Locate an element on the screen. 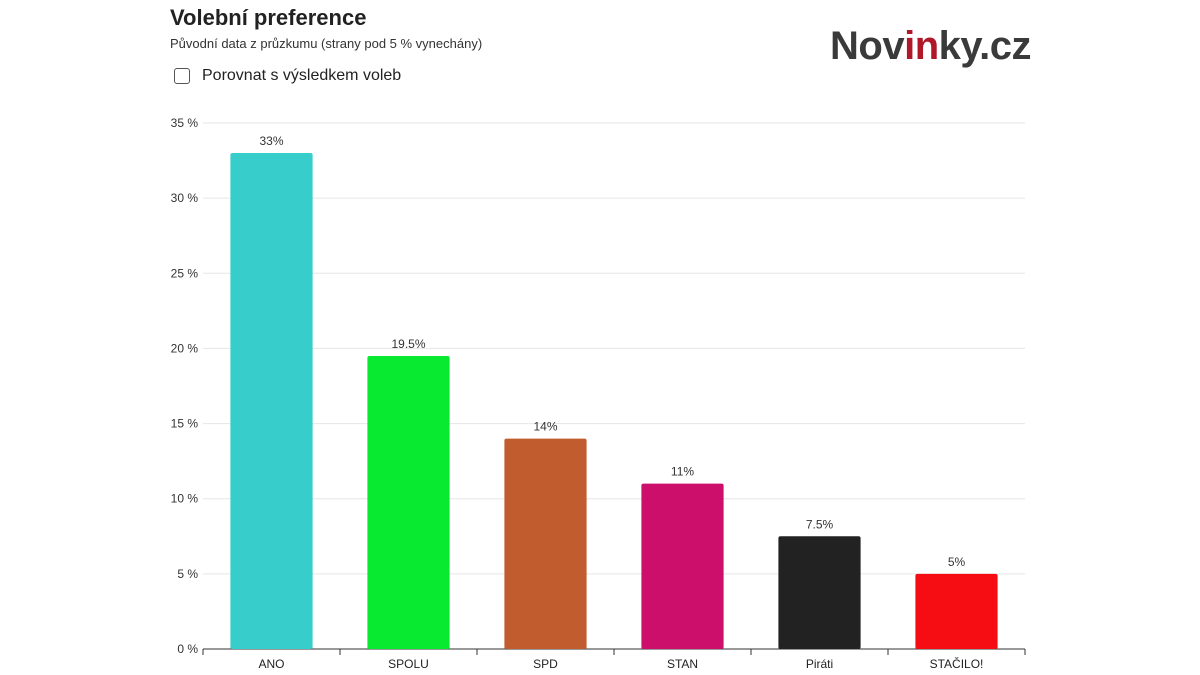 The width and height of the screenshot is (1200, 675). data-label: 33% is located at coordinates (271, 141).